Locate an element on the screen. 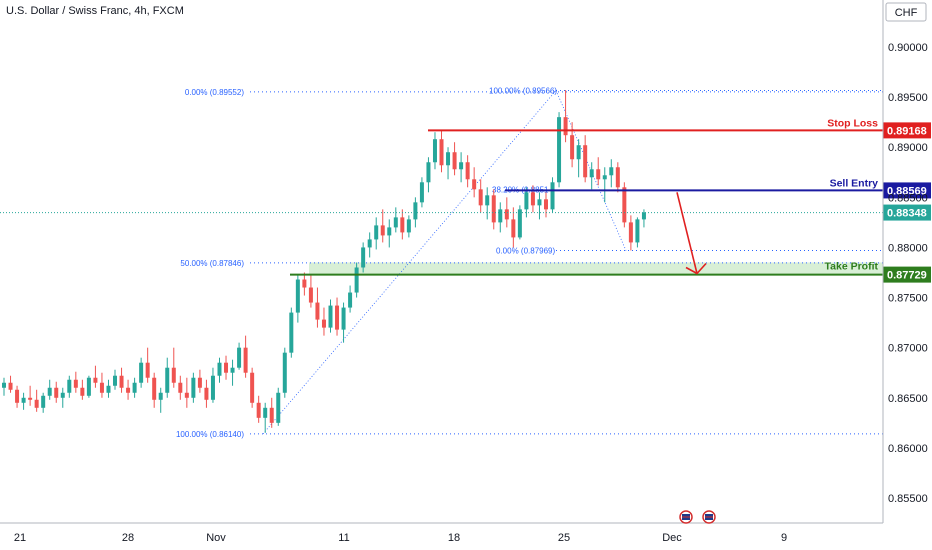 This screenshot has height=550, width=932. fib-level-label: 100.00% (0.89566) is located at coordinates (523, 90).